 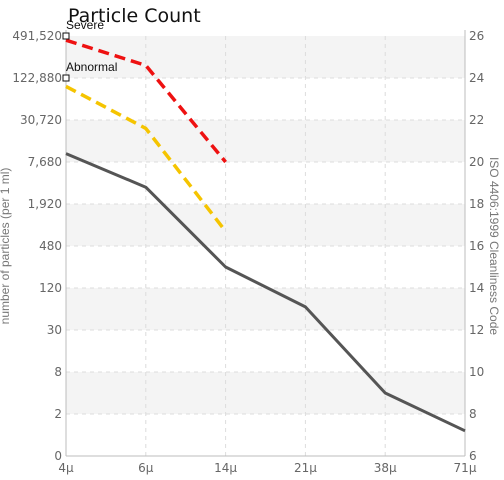 I want to click on y-tick-label-right: 22, so click(x=476, y=120).